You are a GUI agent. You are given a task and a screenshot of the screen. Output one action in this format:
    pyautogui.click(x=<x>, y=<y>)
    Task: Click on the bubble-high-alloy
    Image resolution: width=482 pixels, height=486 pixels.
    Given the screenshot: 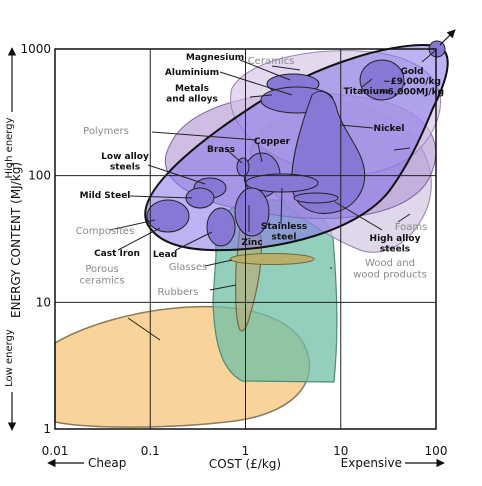 What is the action you would take?
    pyautogui.click(x=316, y=198)
    